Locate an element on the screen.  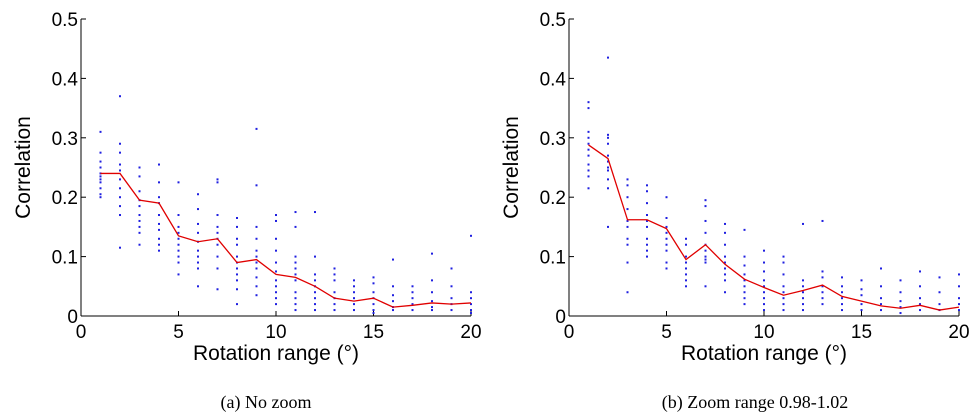
y-tick-label: 0.3 is located at coordinates (553, 139).